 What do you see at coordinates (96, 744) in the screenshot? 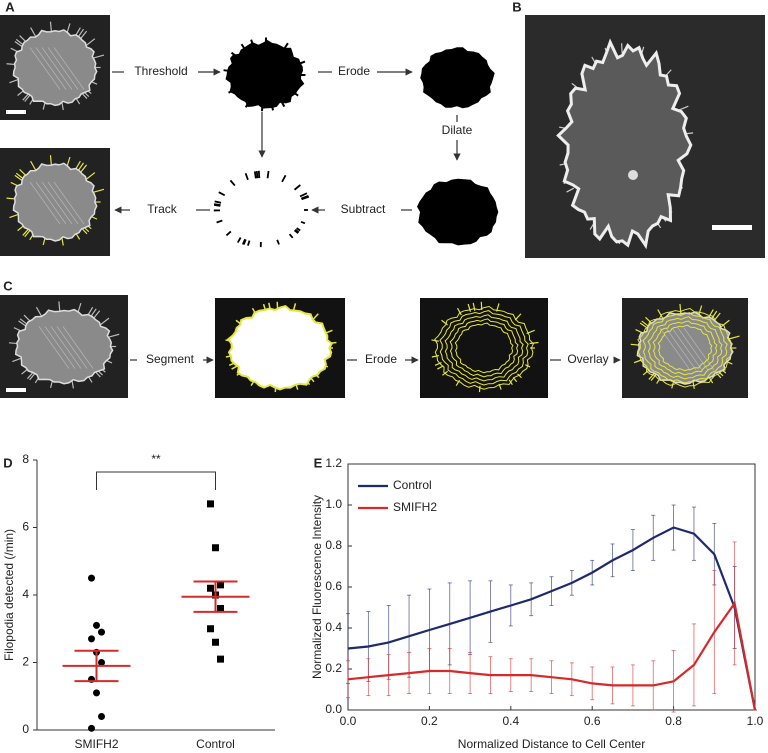
I see `x-tick-label: SMIFH2` at bounding box center [96, 744].